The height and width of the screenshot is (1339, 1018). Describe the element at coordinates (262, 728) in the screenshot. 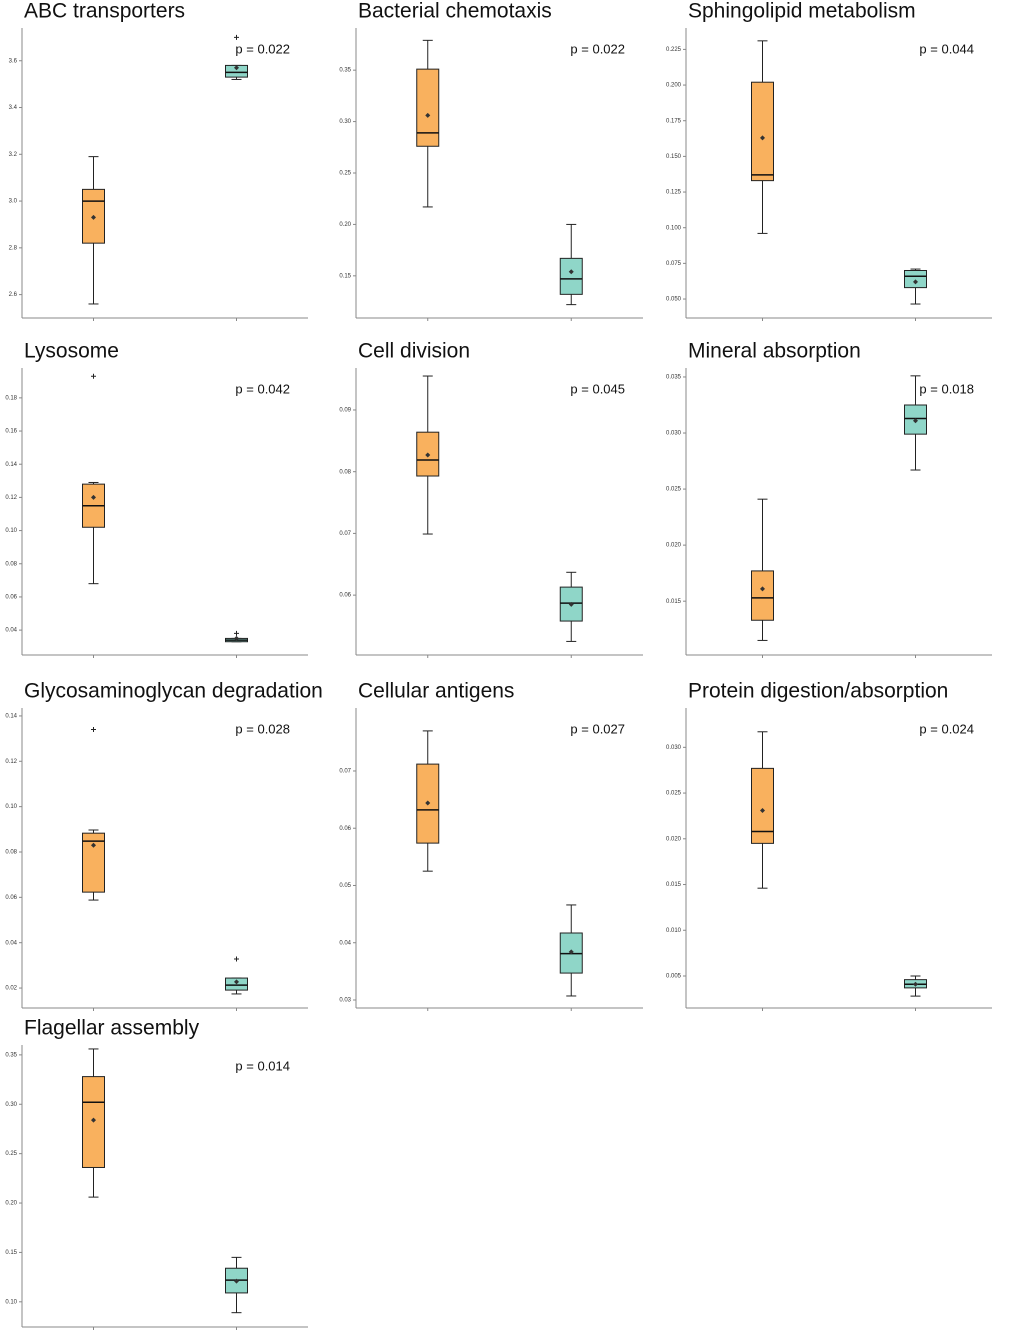

I see `p-value: p = 0.028` at that location.